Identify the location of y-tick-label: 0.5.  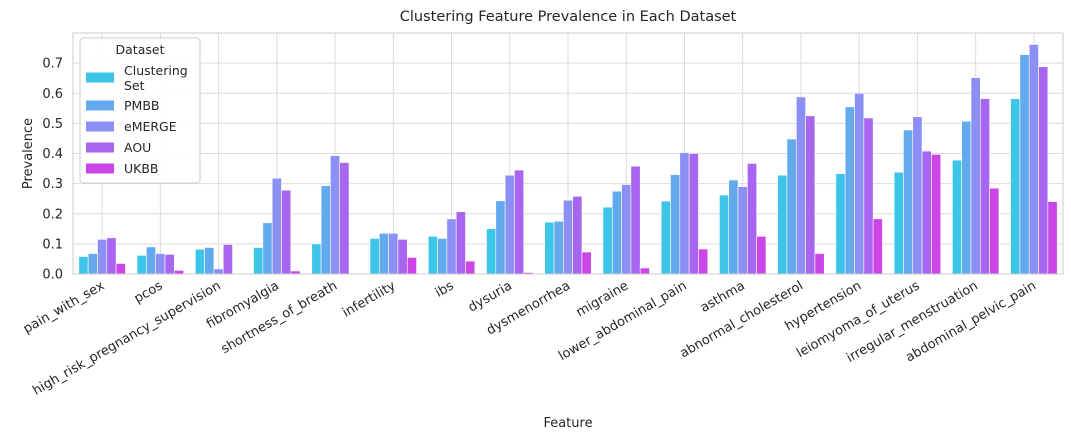
(52, 124).